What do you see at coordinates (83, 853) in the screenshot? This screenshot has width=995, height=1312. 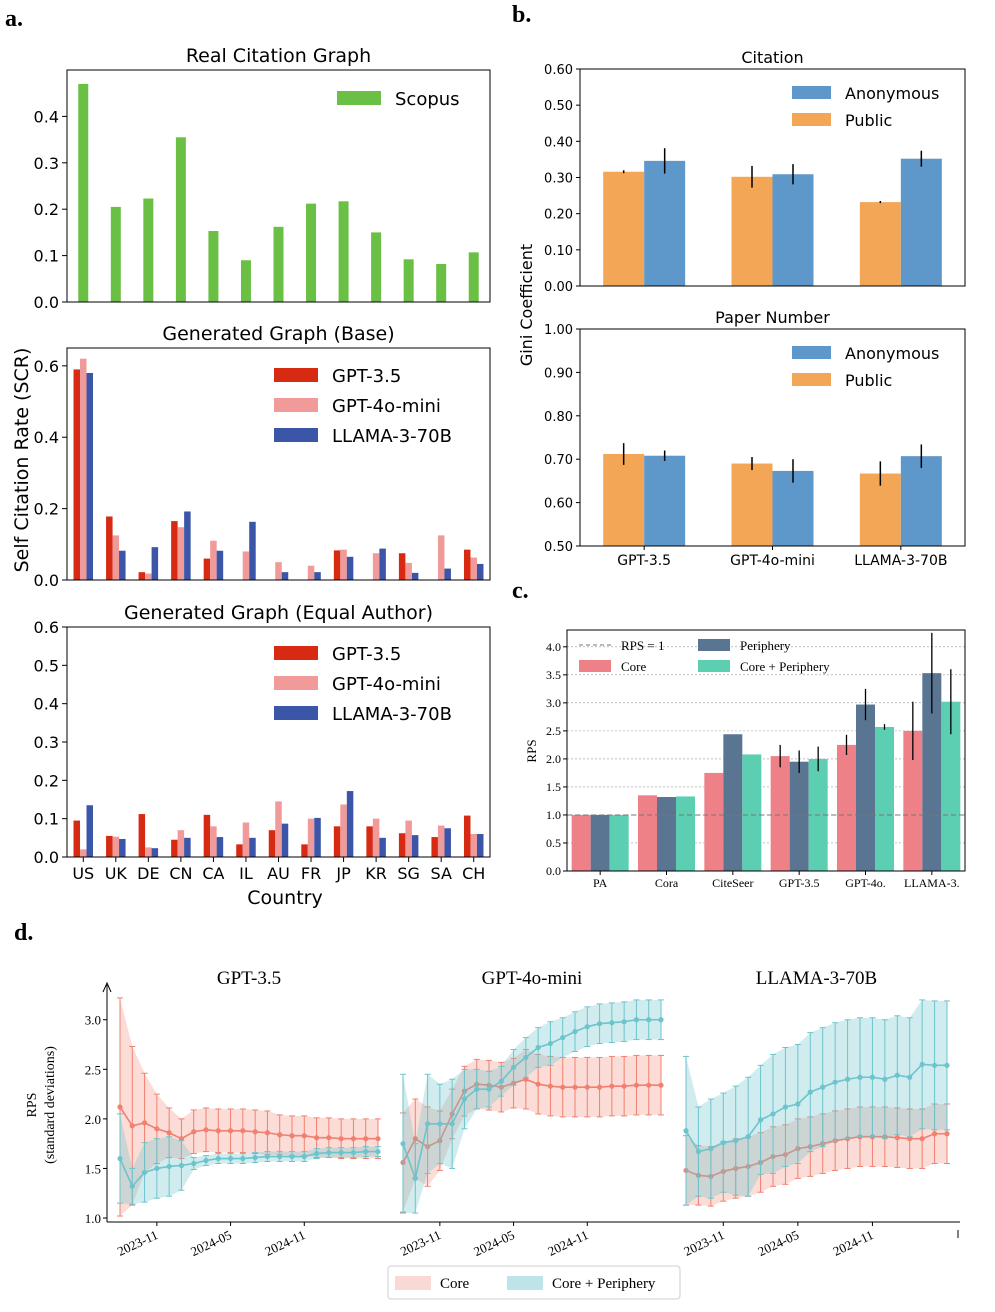 I see `bar-US-GPT-4o-mini` at bounding box center [83, 853].